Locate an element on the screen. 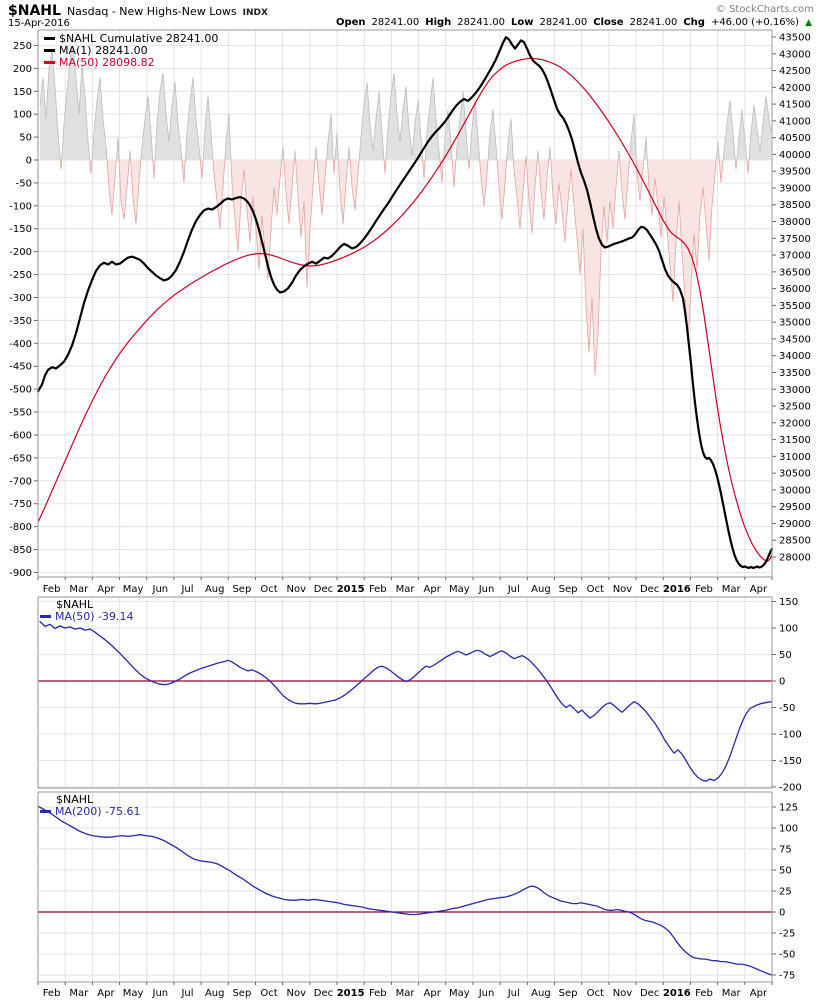  copyright-text: © StockCharts.com is located at coordinates (764, 9).